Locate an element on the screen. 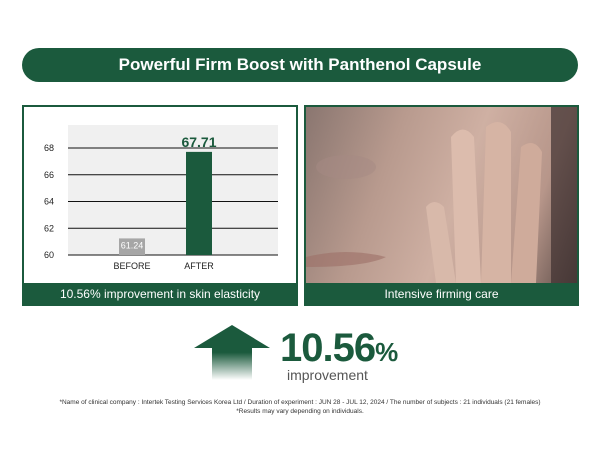 The height and width of the screenshot is (450, 600). photo-caption: Intensive firming care is located at coordinates (441, 293).